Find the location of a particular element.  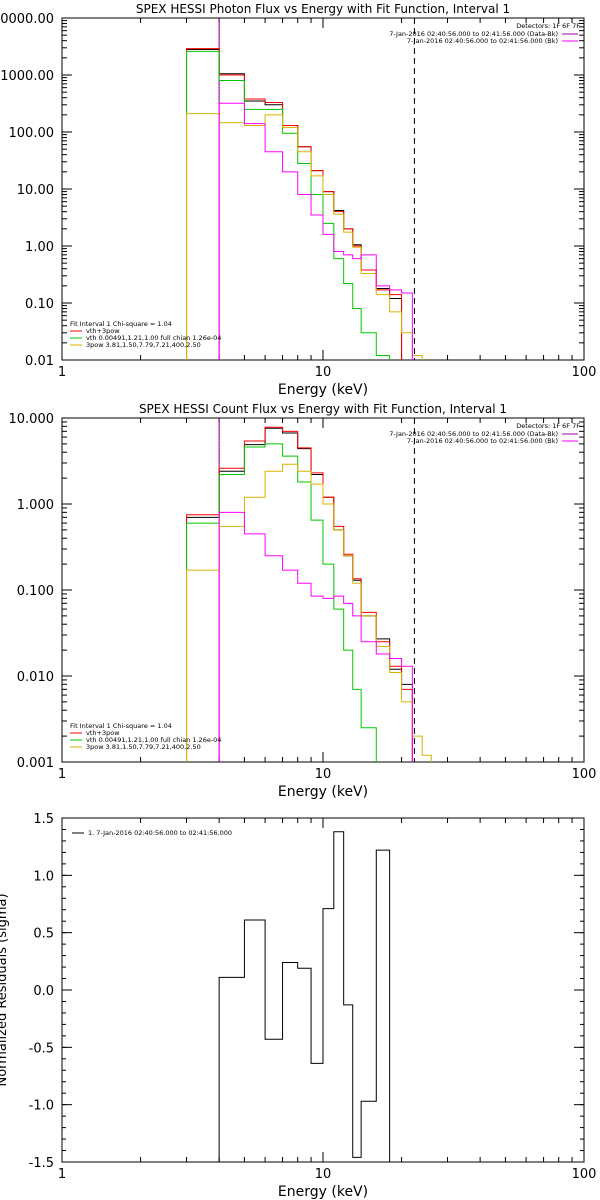

y-tick-label: -1.0 is located at coordinates (41, 1106).